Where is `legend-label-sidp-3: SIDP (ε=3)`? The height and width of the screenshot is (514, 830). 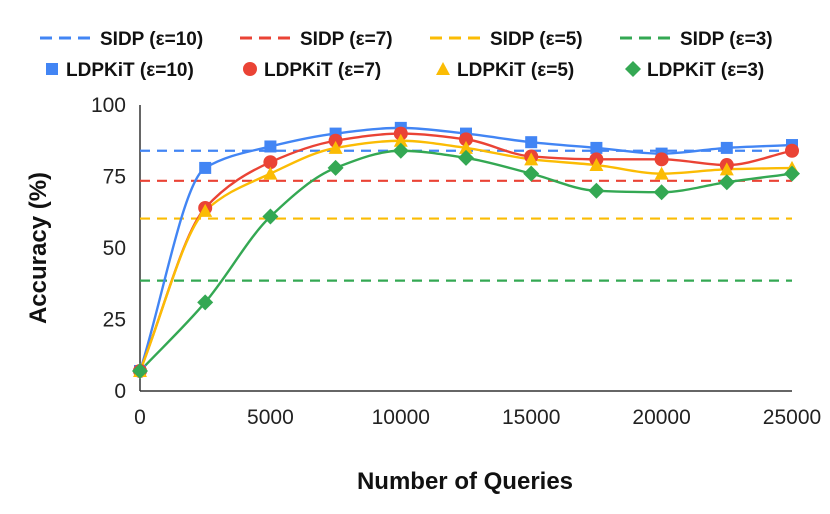
legend-label-sidp-3: SIDP (ε=3) is located at coordinates (726, 39).